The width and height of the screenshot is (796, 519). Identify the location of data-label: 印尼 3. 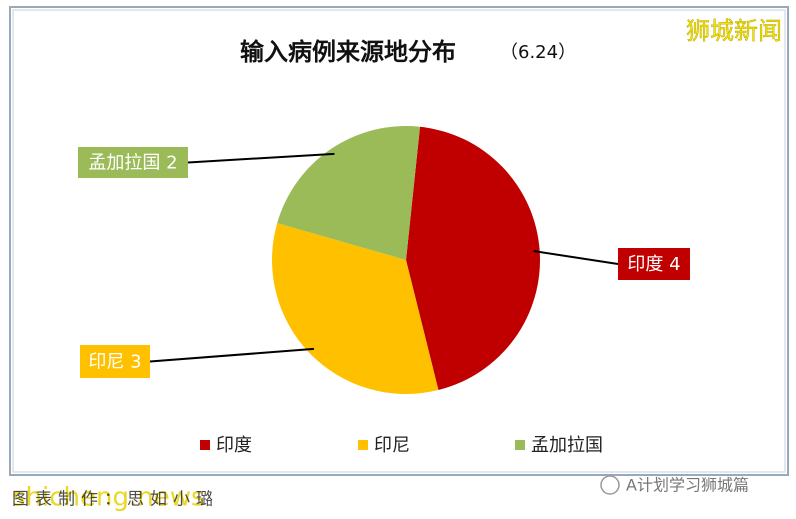
(114, 362).